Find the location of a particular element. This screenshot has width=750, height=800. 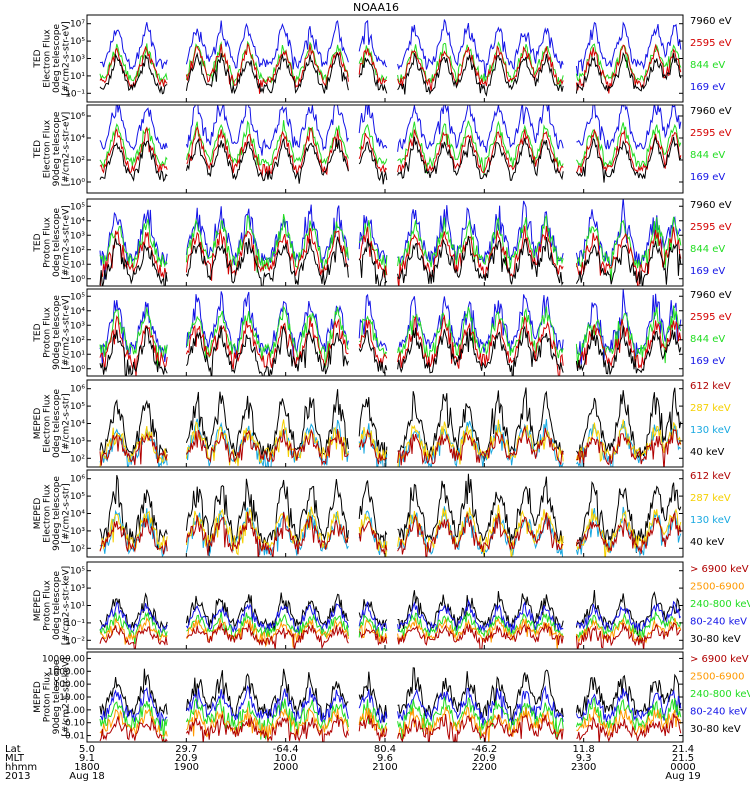

footer-mlt: 9.6 is located at coordinates (385, 758).